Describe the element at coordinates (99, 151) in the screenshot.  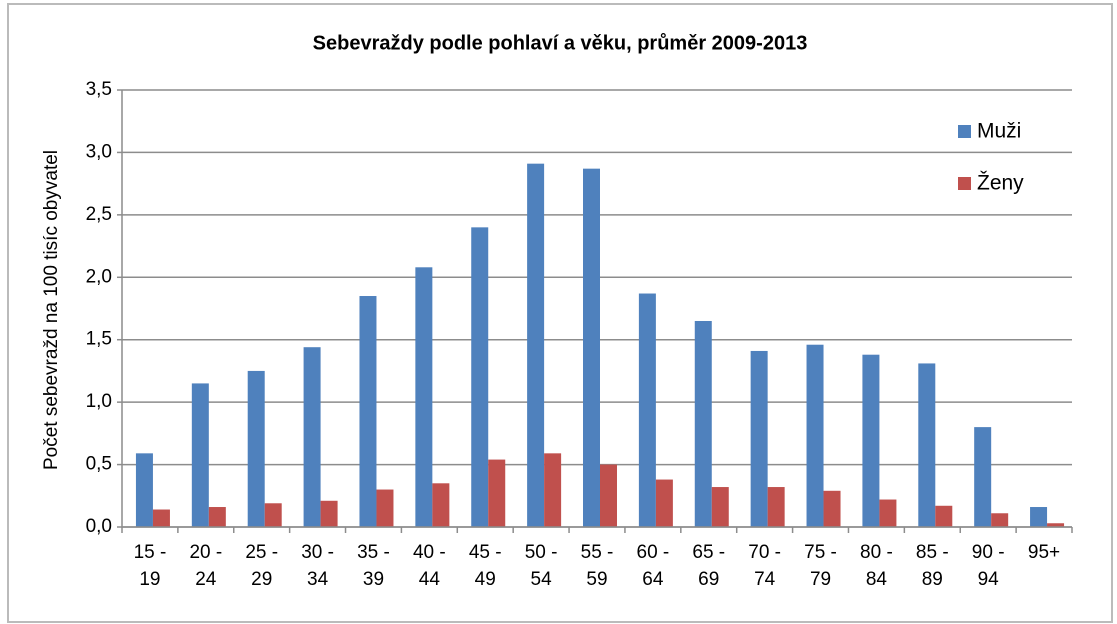
I see `y-tick-label: 3,0` at that location.